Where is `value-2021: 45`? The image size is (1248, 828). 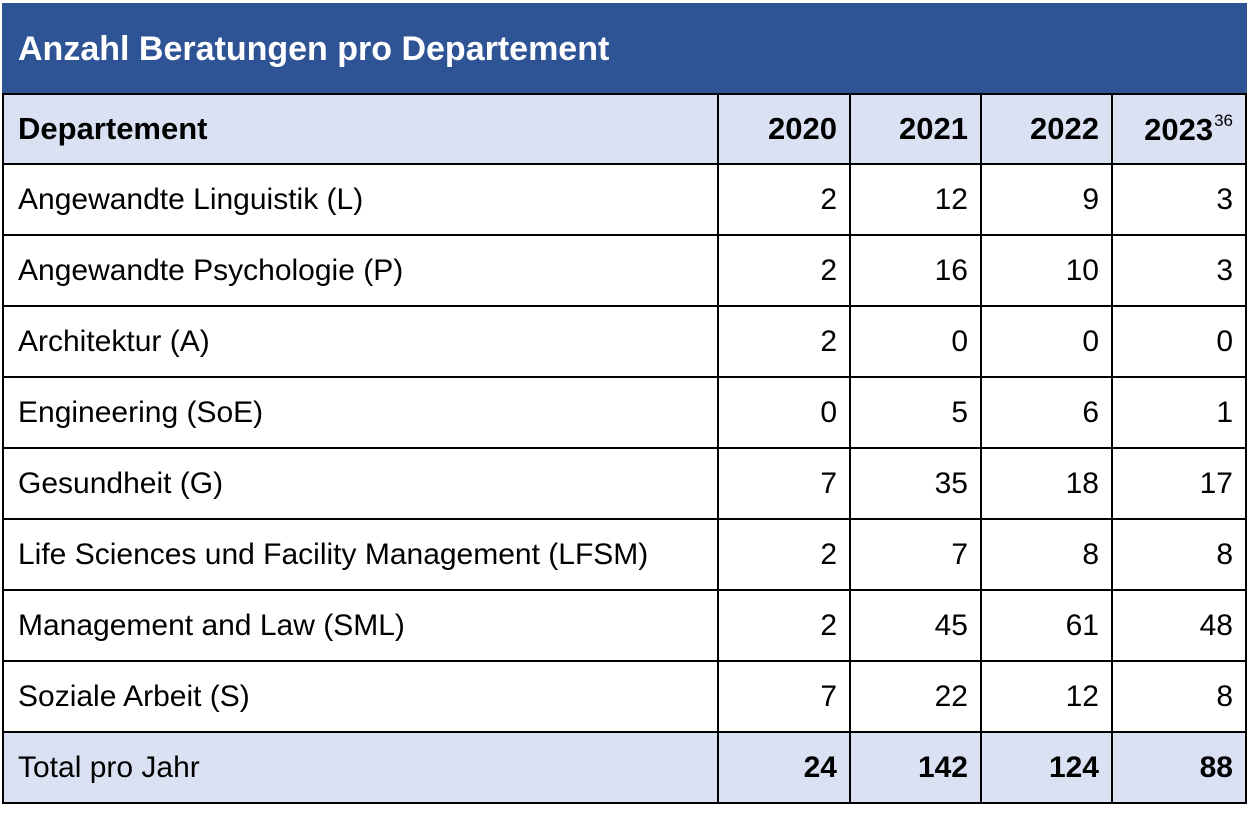
value-2021: 45 is located at coordinates (915, 625).